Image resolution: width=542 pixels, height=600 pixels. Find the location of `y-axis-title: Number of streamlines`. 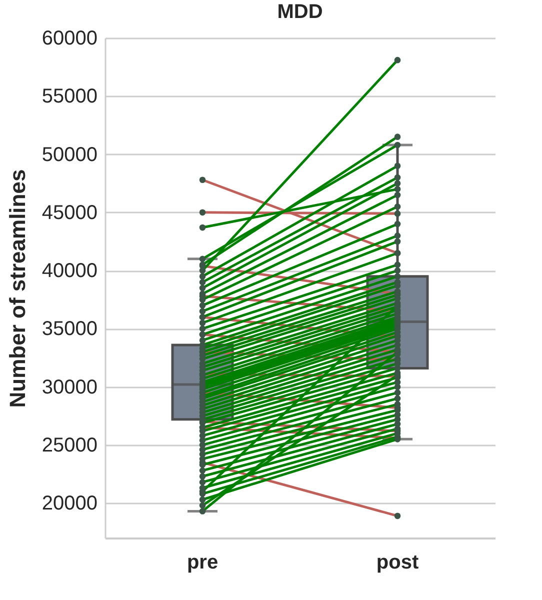

y-axis-title: Number of streamlines is located at coordinates (17, 288).